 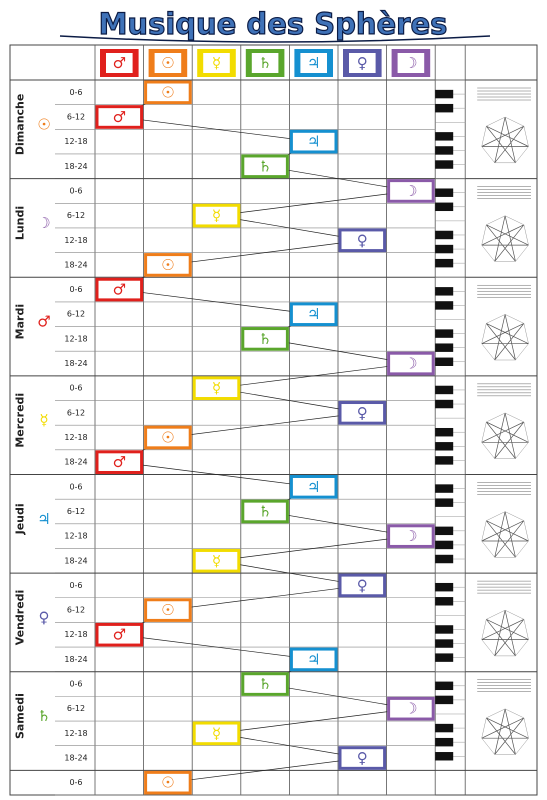 What do you see at coordinates (20, 519) in the screenshot?
I see `day-name: Jeudi` at bounding box center [20, 519].